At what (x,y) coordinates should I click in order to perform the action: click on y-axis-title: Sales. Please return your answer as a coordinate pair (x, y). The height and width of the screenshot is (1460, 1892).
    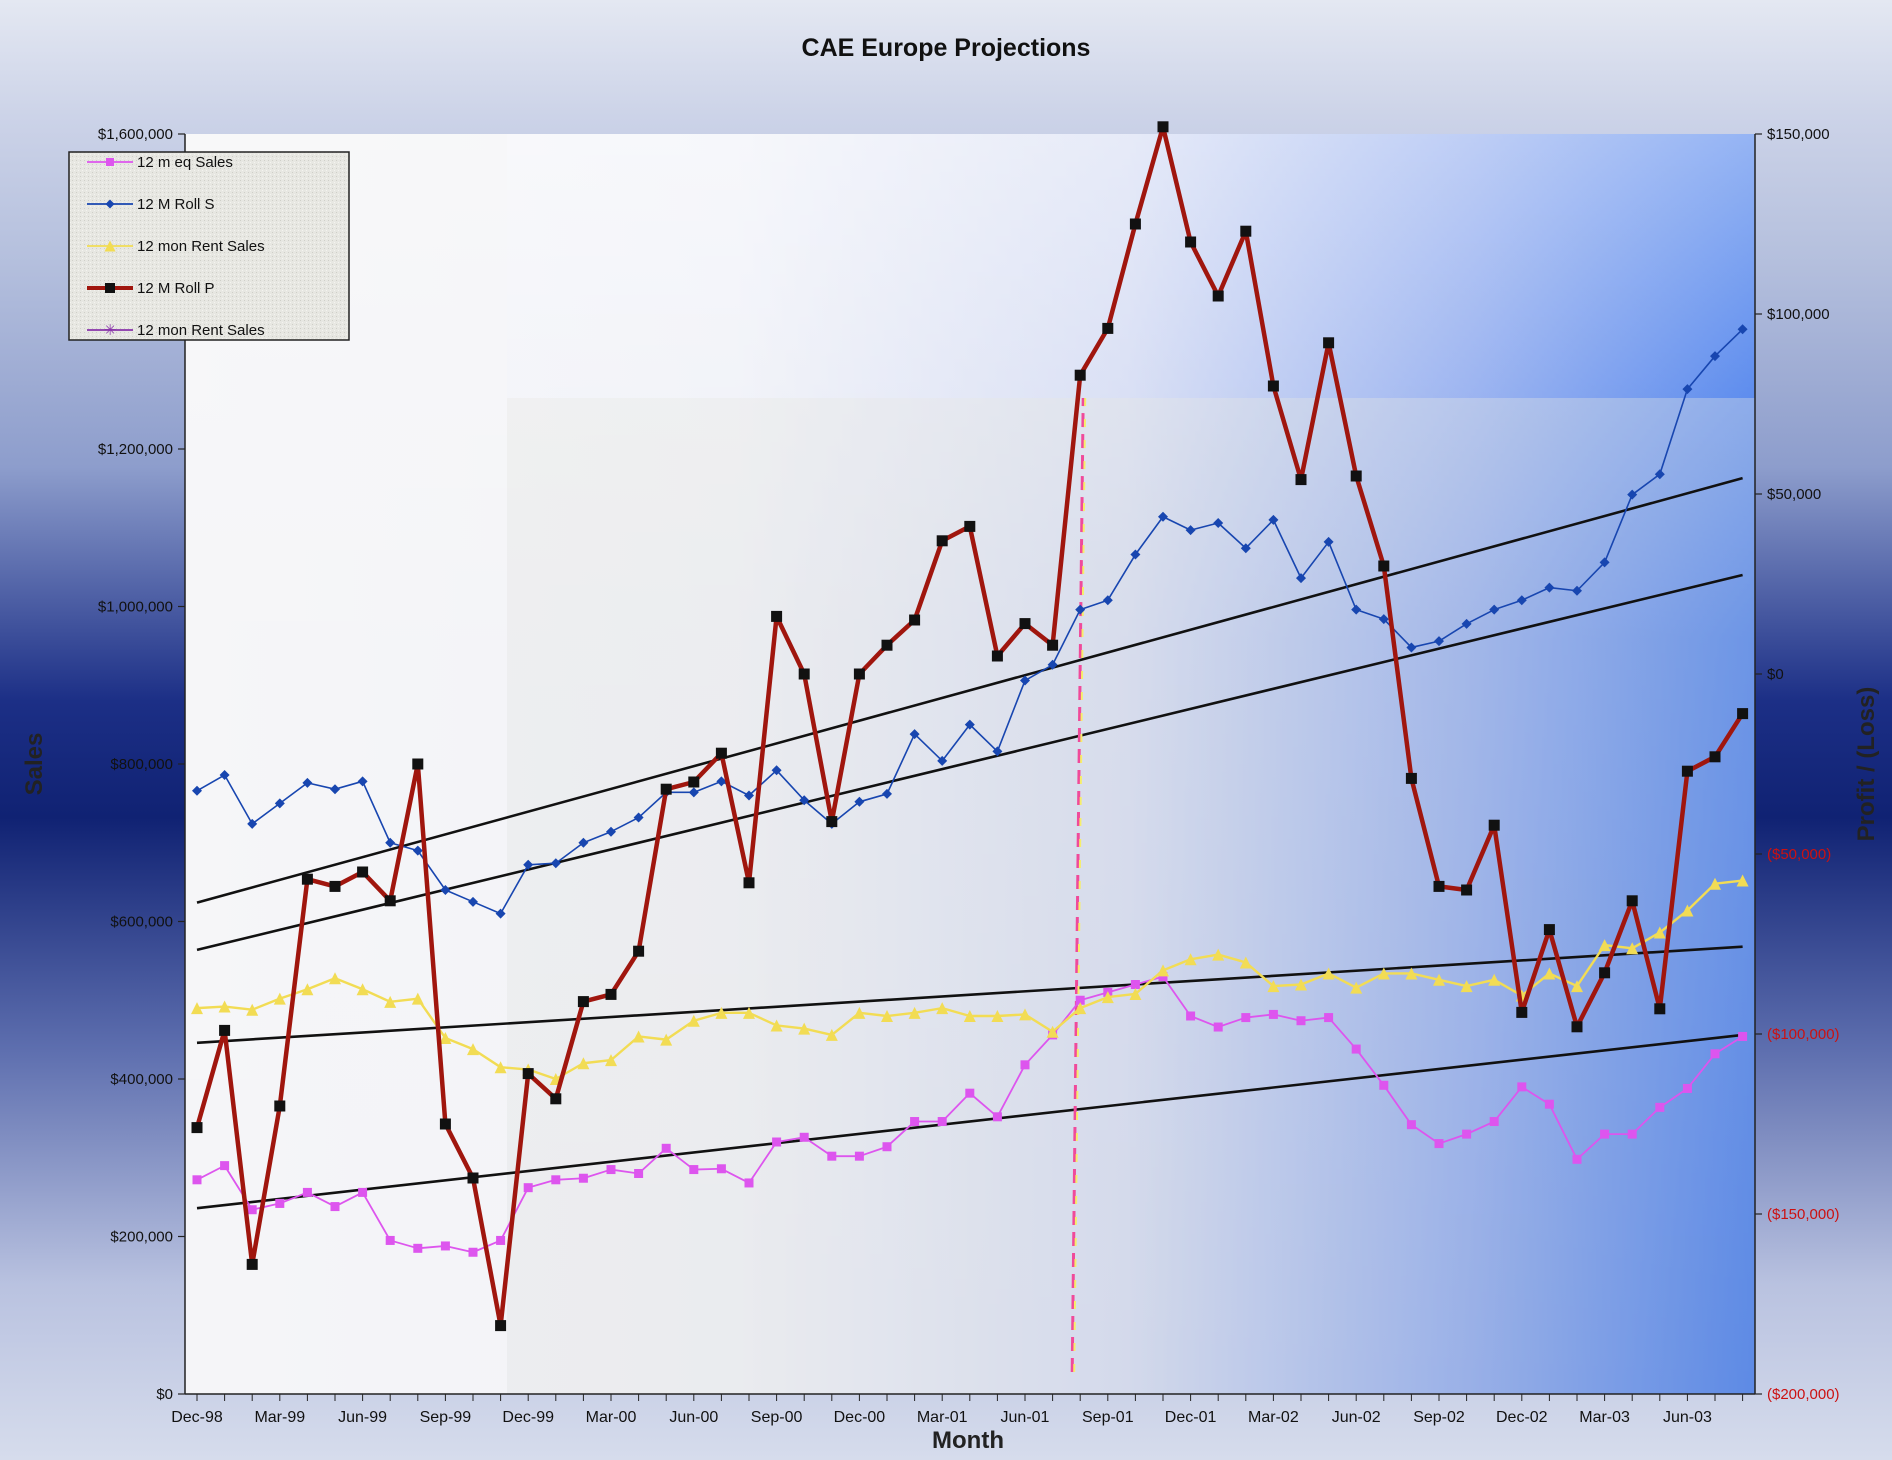
    Looking at the image, I should click on (34, 764).